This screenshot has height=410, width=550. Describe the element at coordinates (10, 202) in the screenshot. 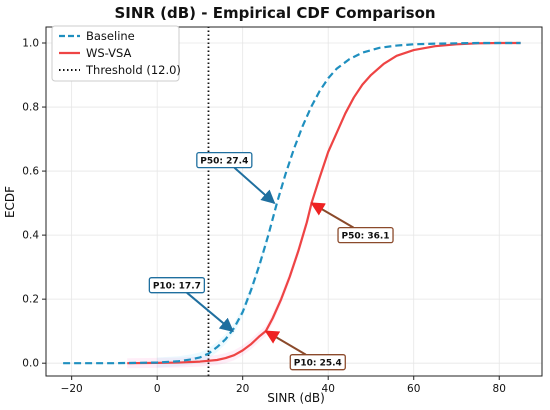

I see `y-axis-label: ECDF` at that location.